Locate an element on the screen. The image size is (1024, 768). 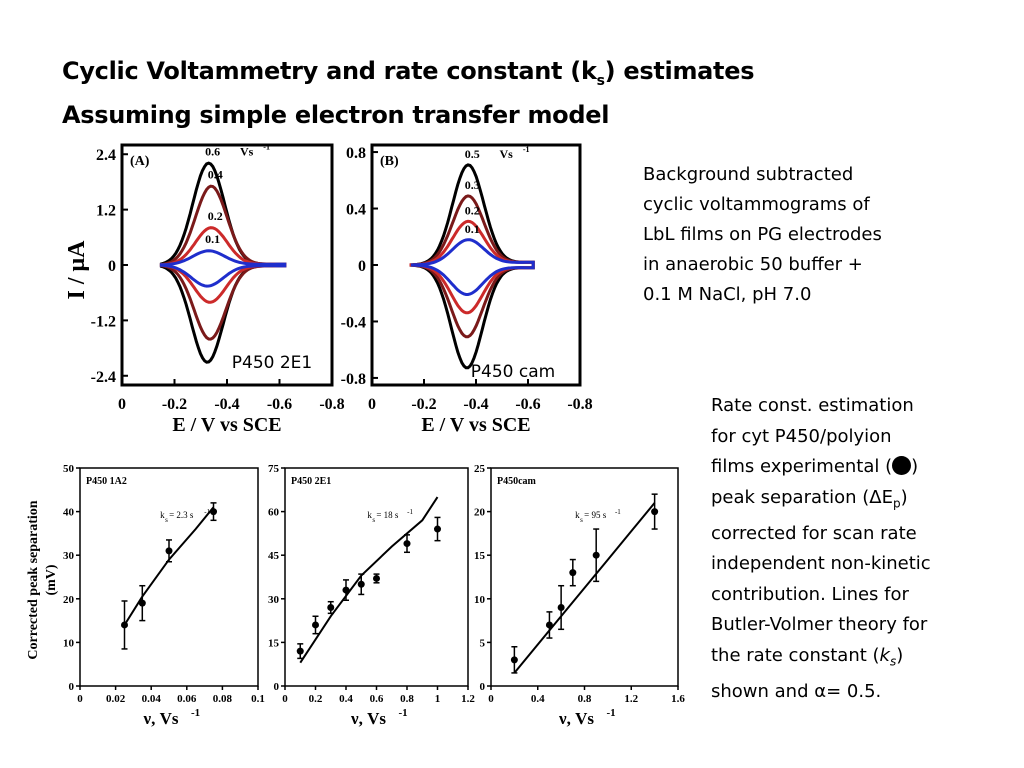
rate-y-tick-label: 5 is located at coordinates (483, 643).